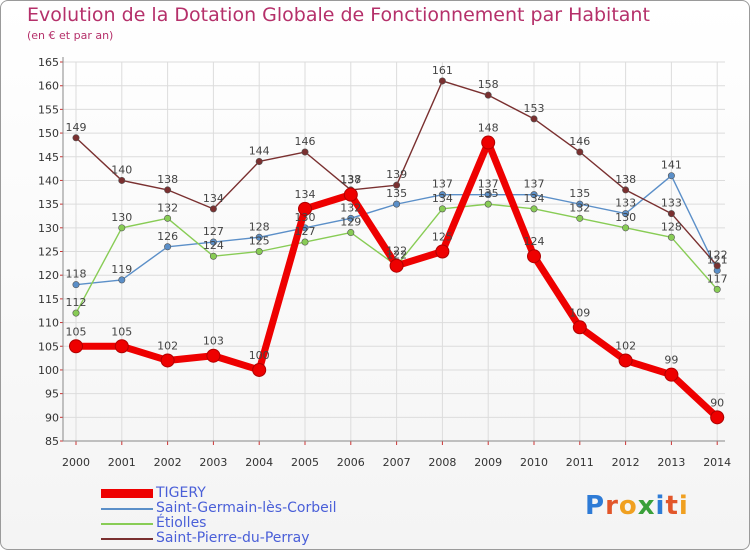  What do you see at coordinates (48, 252) in the screenshot?
I see `y-tick-label: 125` at bounding box center [48, 252].